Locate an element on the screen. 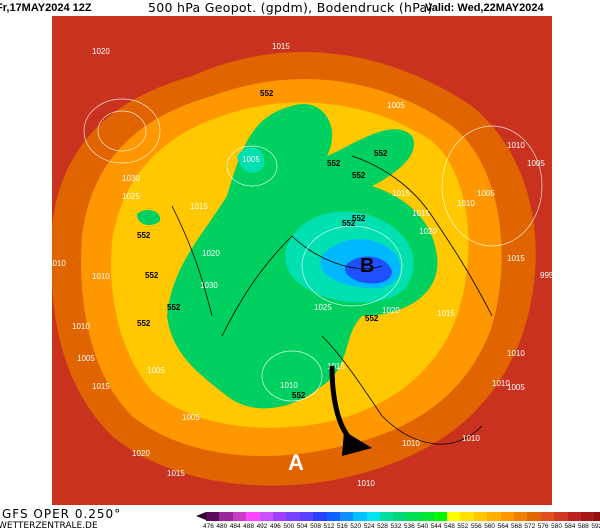 This screenshot has width=600, height=532. colorbar is located at coordinates (398, 516).